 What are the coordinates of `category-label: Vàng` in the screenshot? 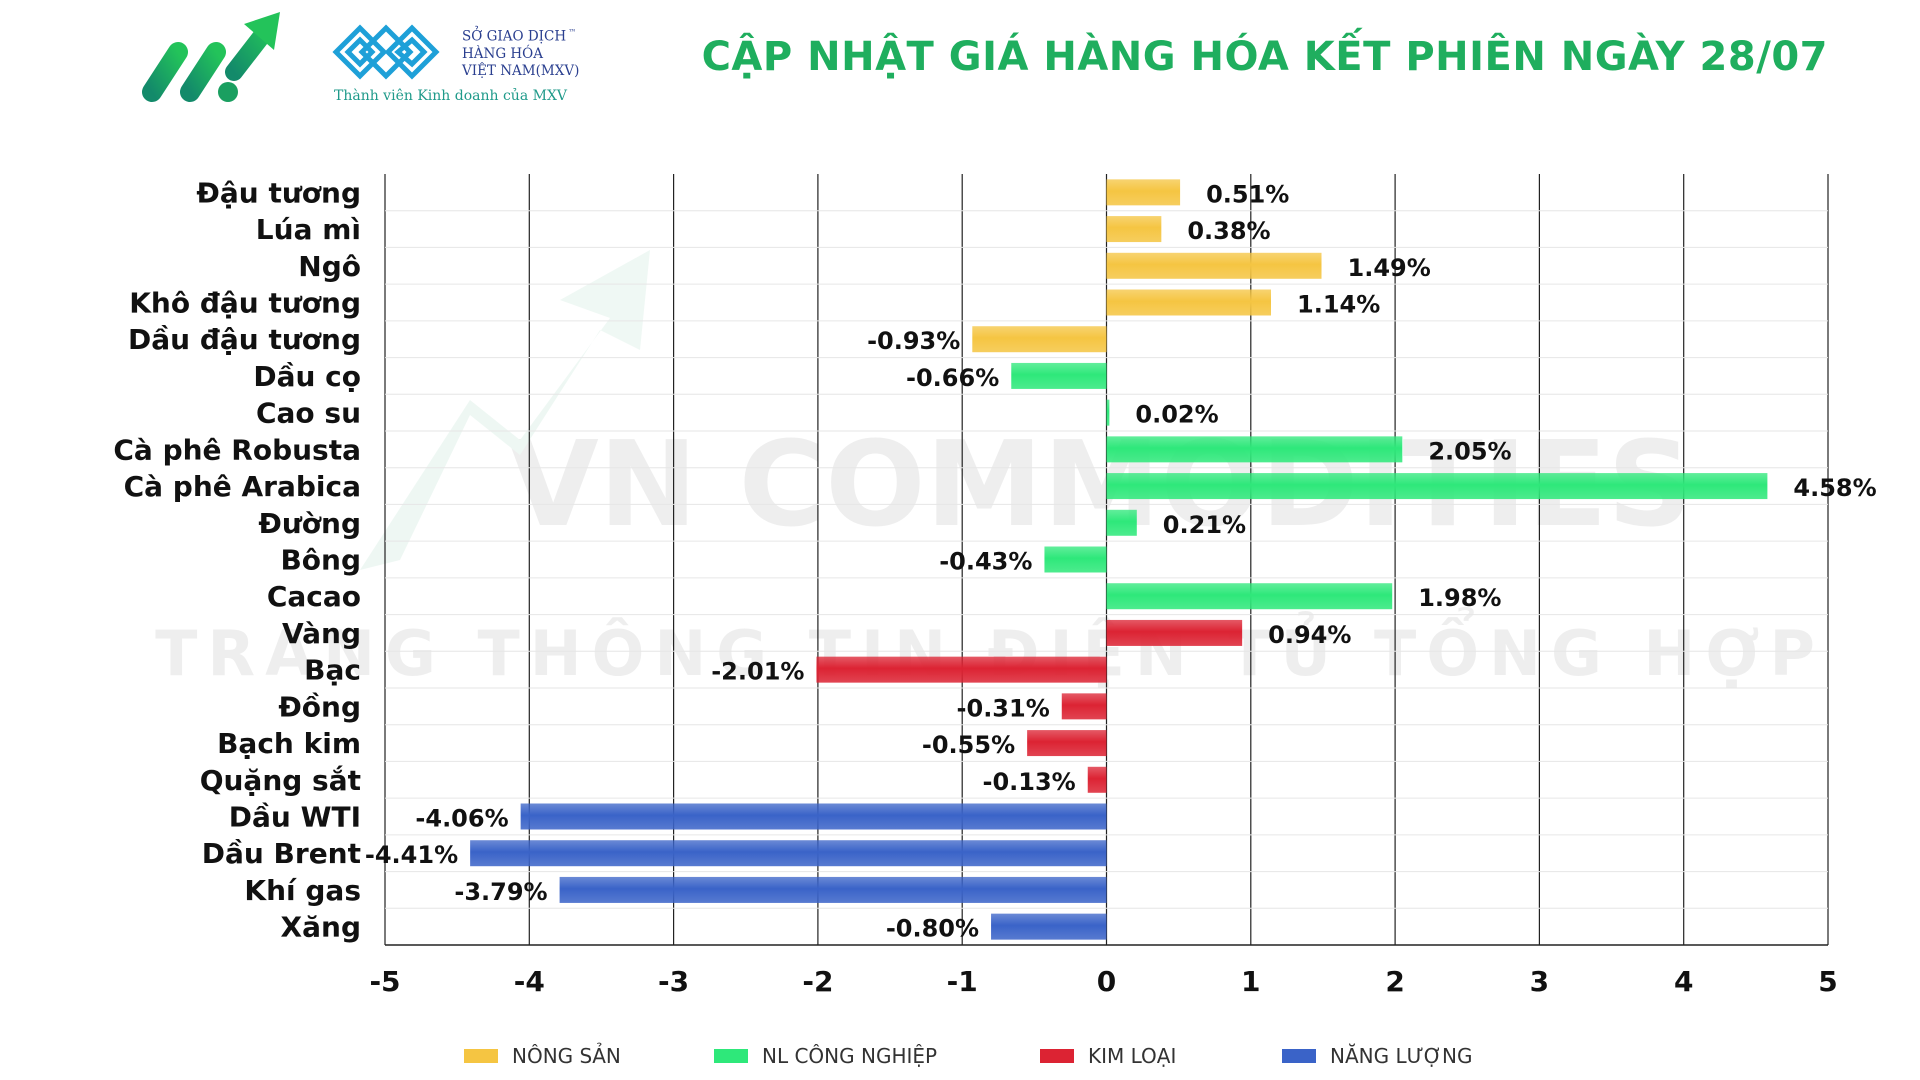 It's located at (321, 633).